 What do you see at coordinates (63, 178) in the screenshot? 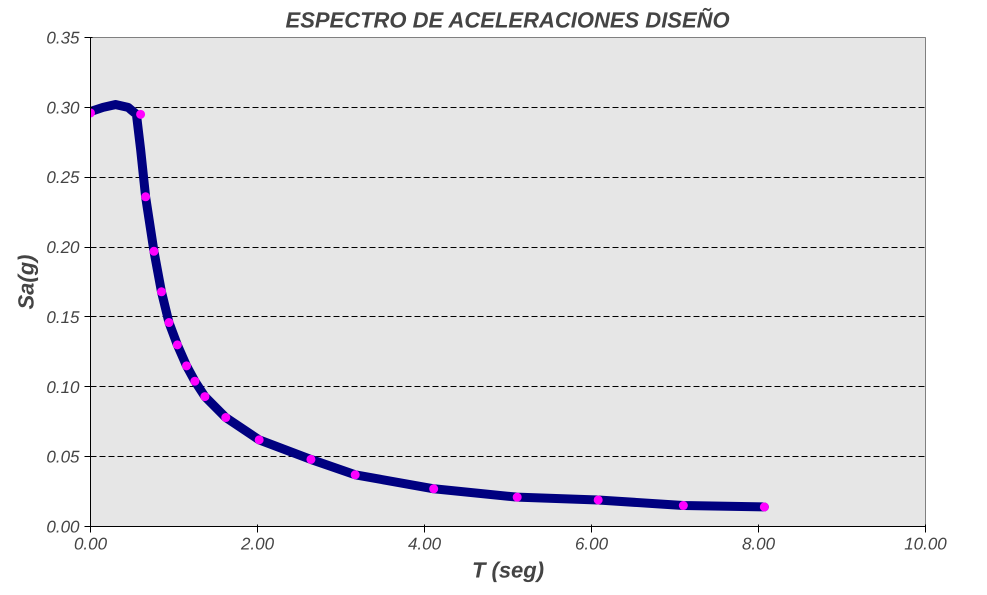
I see `y-tick-label: 0.25` at bounding box center [63, 178].